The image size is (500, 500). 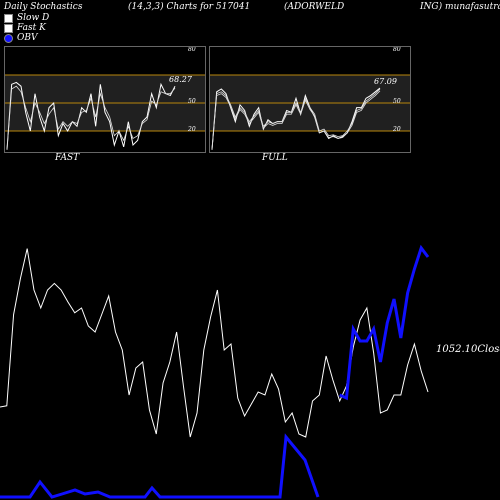 What do you see at coordinates (160, 466) in the screenshot?
I see `obv-line-history` at bounding box center [160, 466].